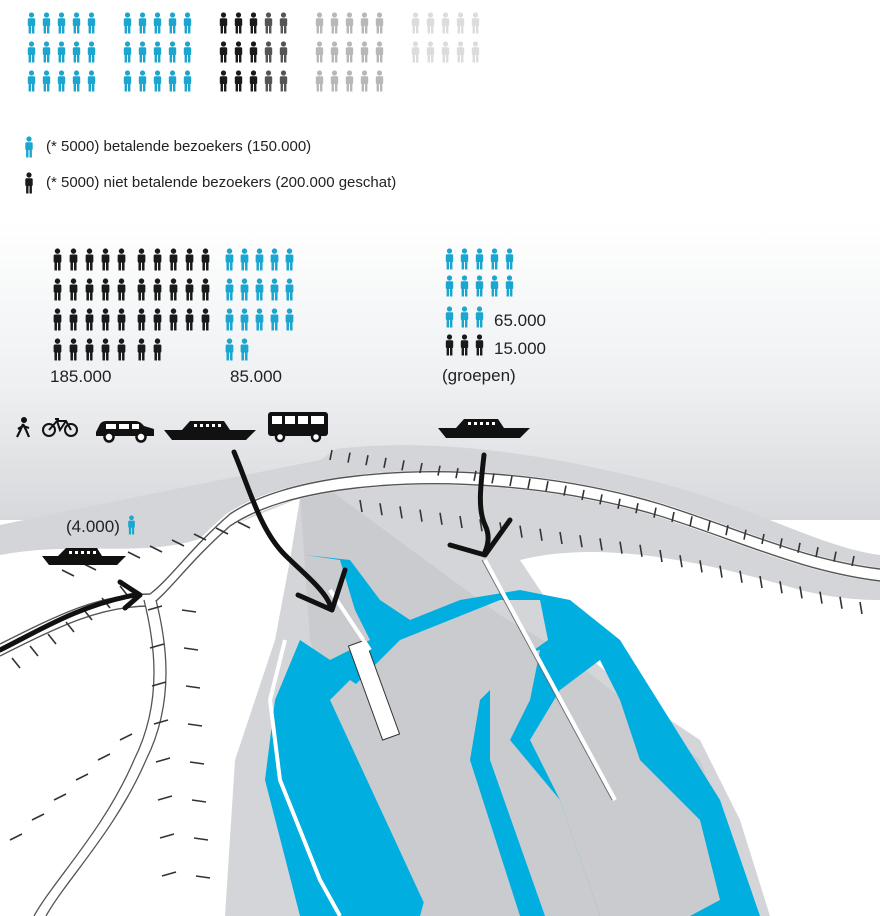 This screenshot has width=880, height=916. Describe the element at coordinates (298, 427) in the screenshot. I see `bus-icon` at that location.